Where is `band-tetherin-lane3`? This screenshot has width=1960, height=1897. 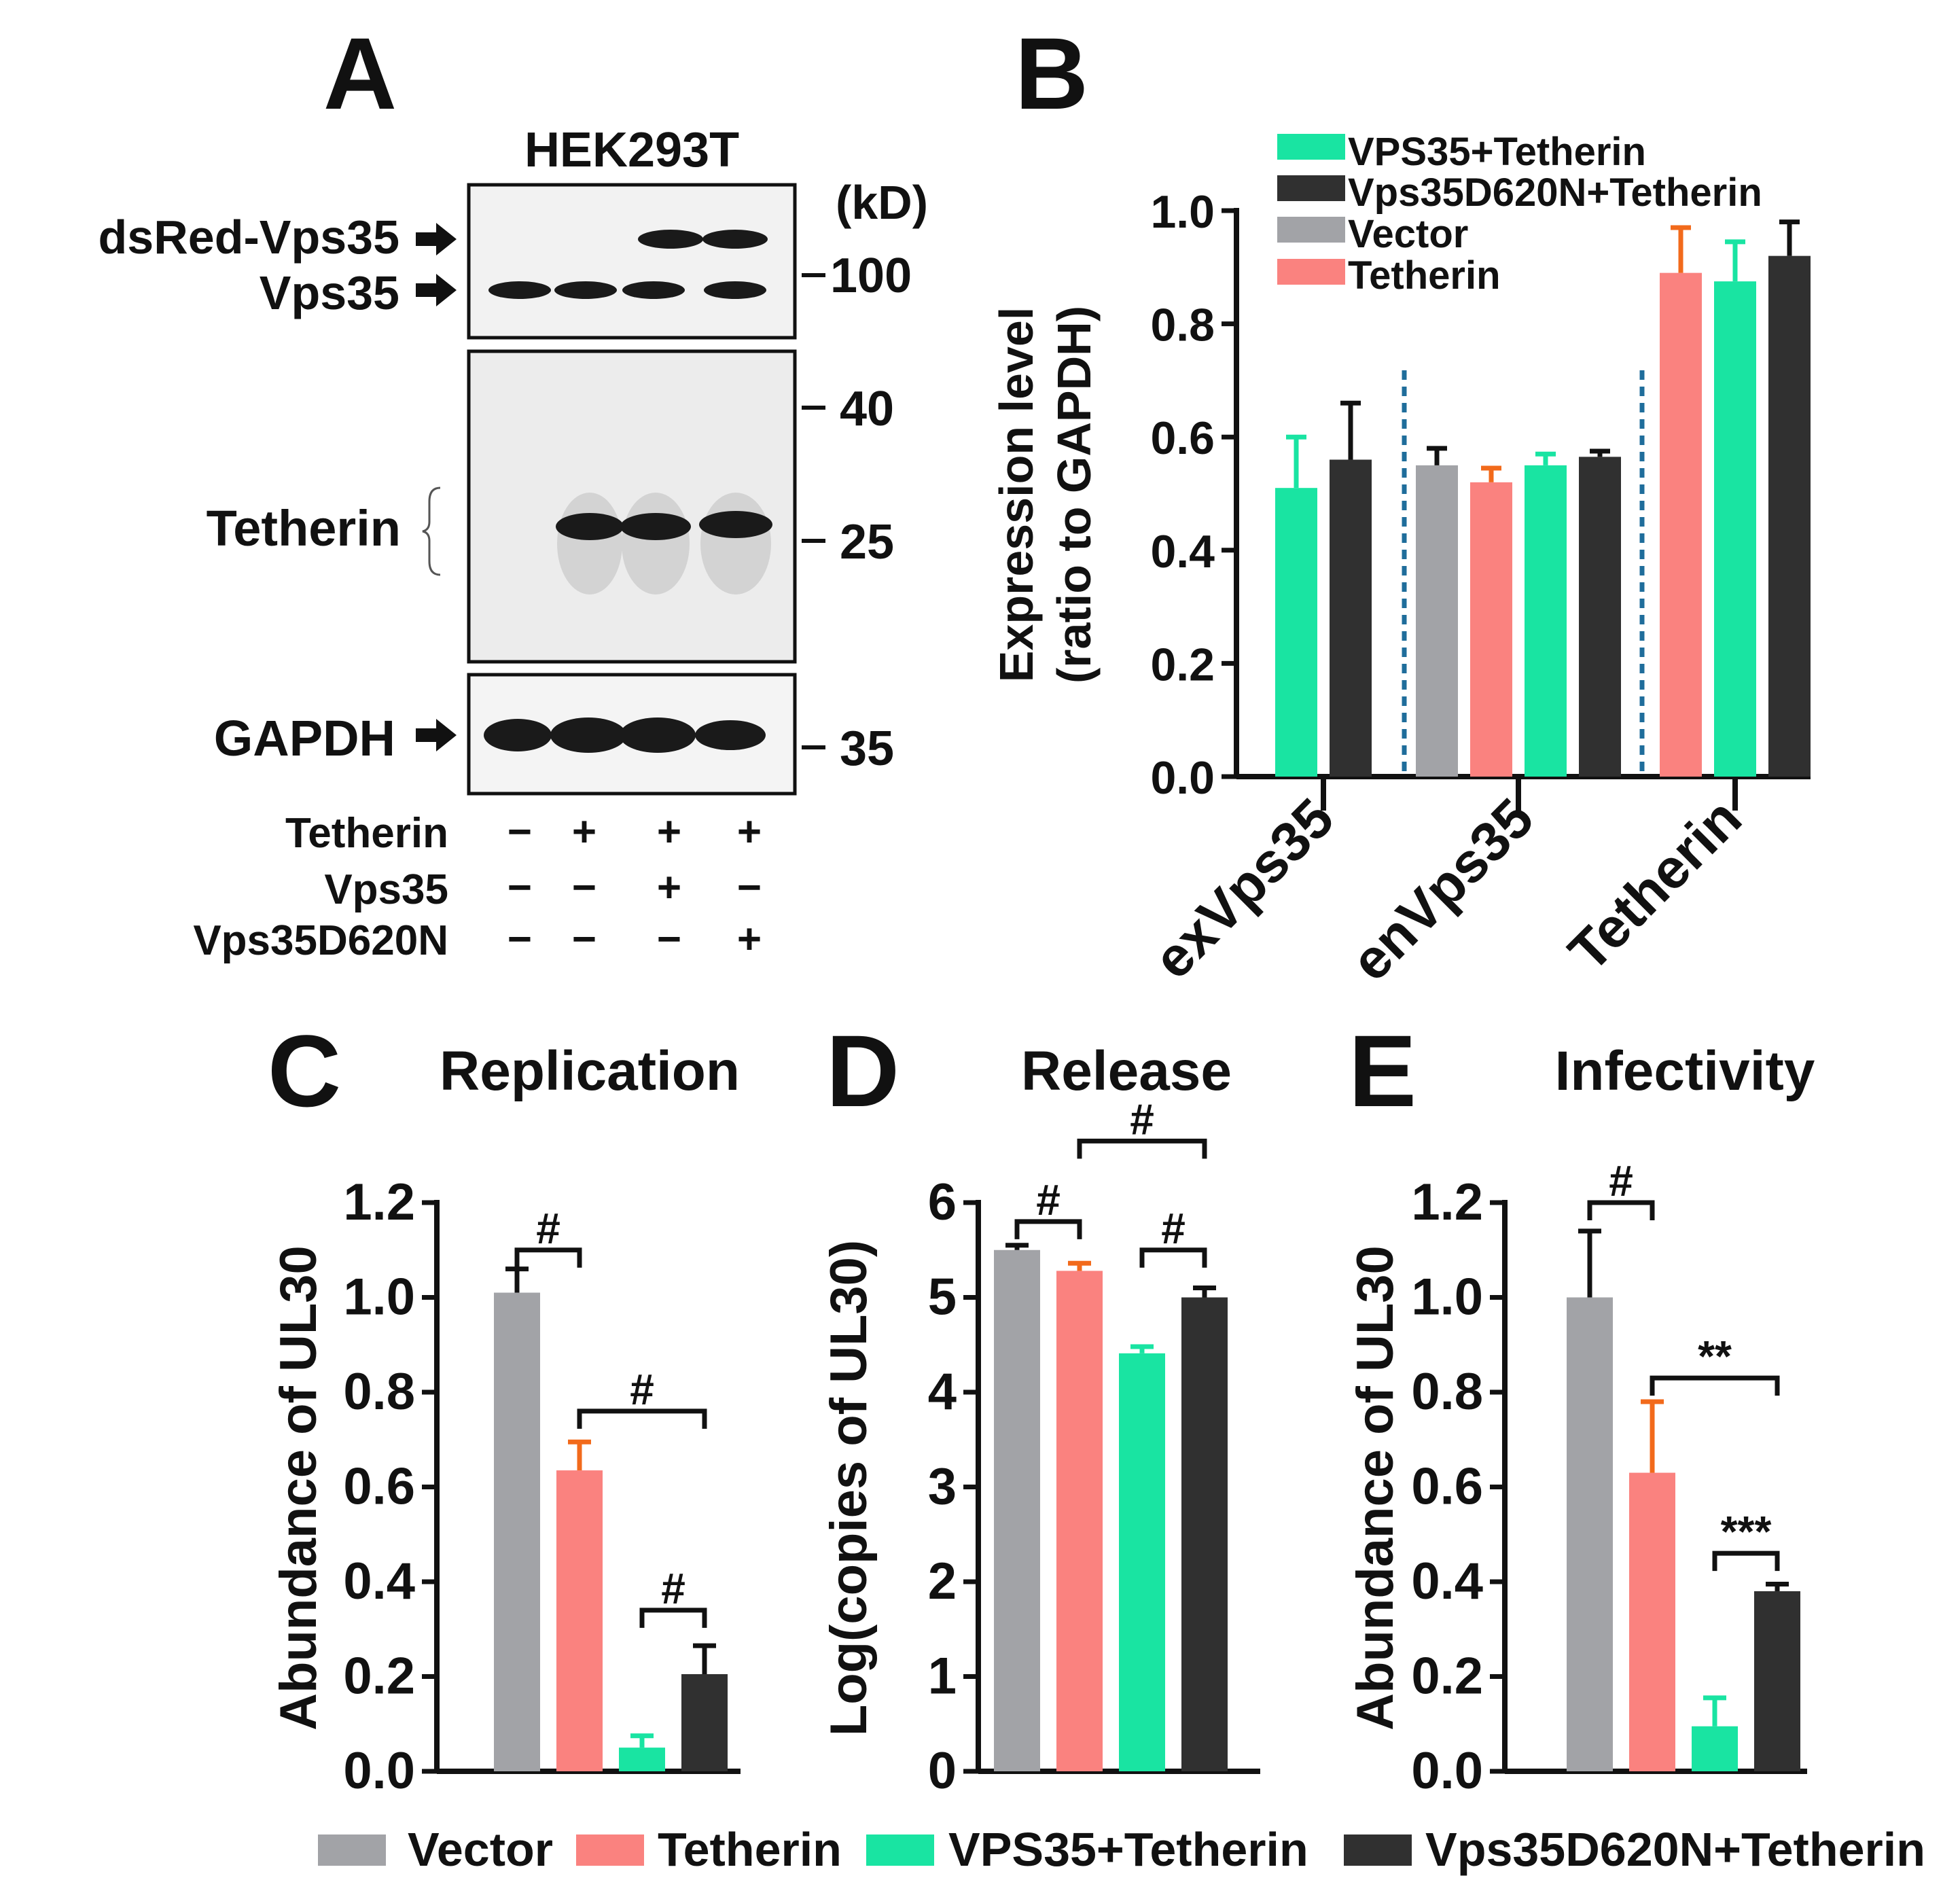 band-tetherin-lane3 is located at coordinates (655, 526).